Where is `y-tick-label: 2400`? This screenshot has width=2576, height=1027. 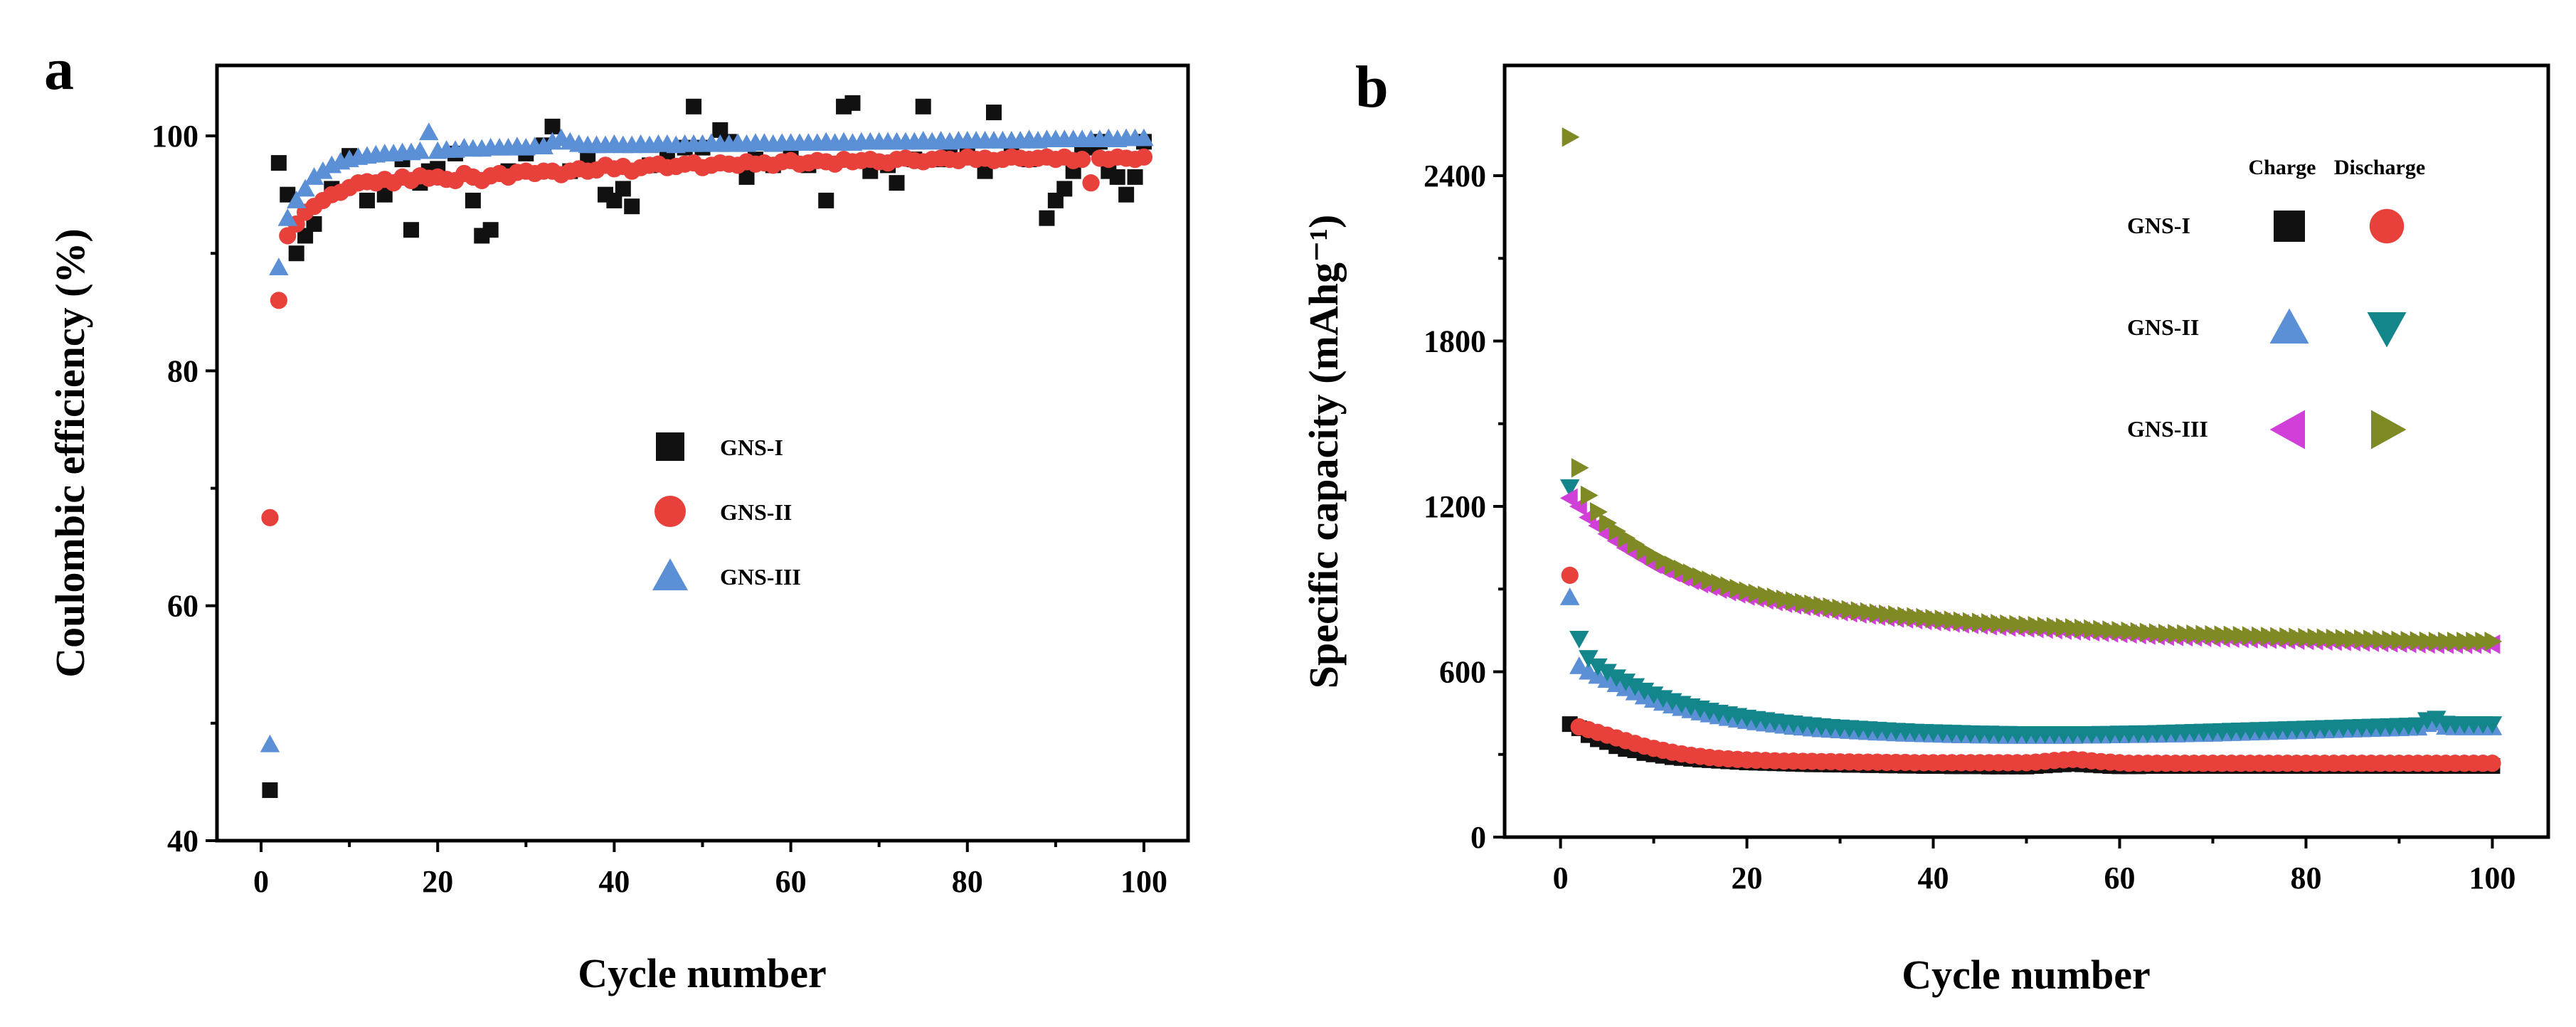 y-tick-label: 2400 is located at coordinates (1455, 176).